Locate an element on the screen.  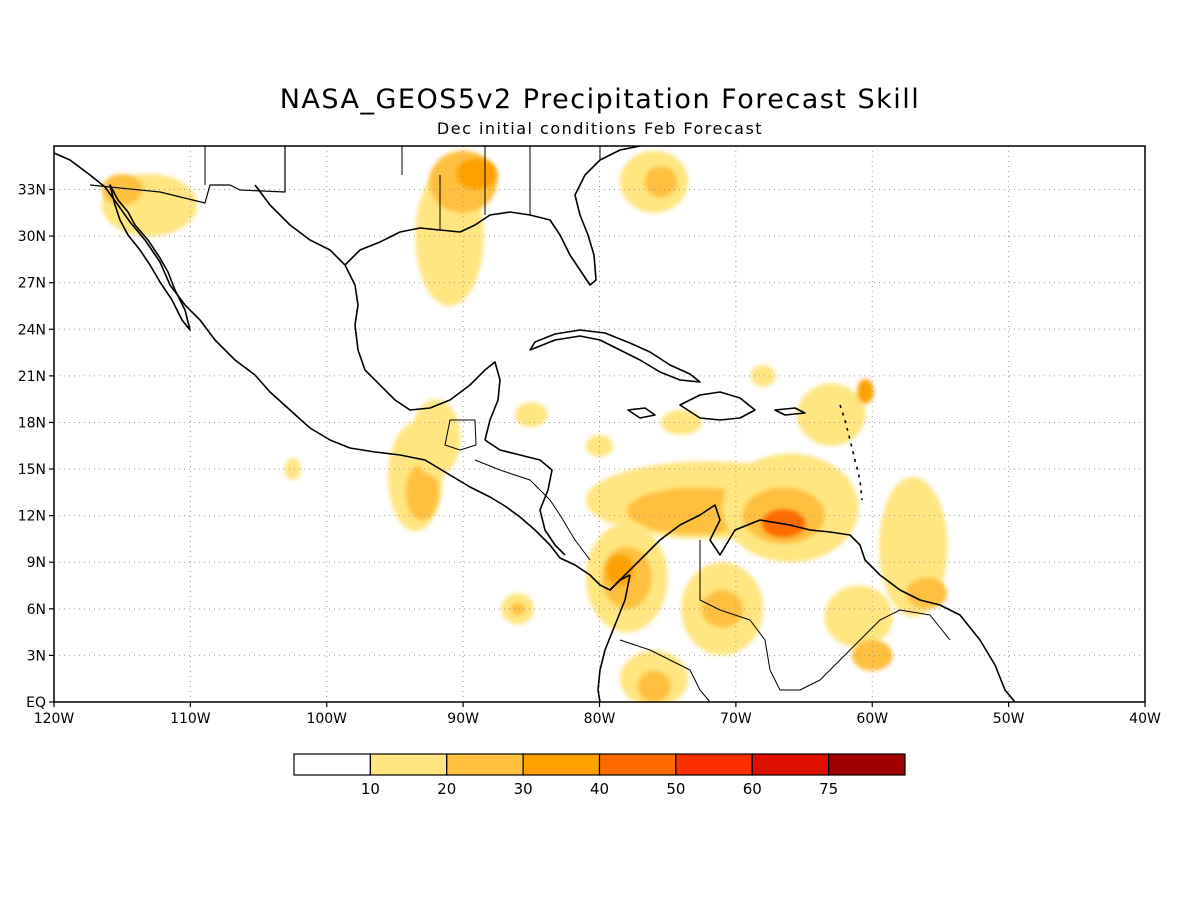
lon-tick-label: 90W is located at coordinates (463, 719).